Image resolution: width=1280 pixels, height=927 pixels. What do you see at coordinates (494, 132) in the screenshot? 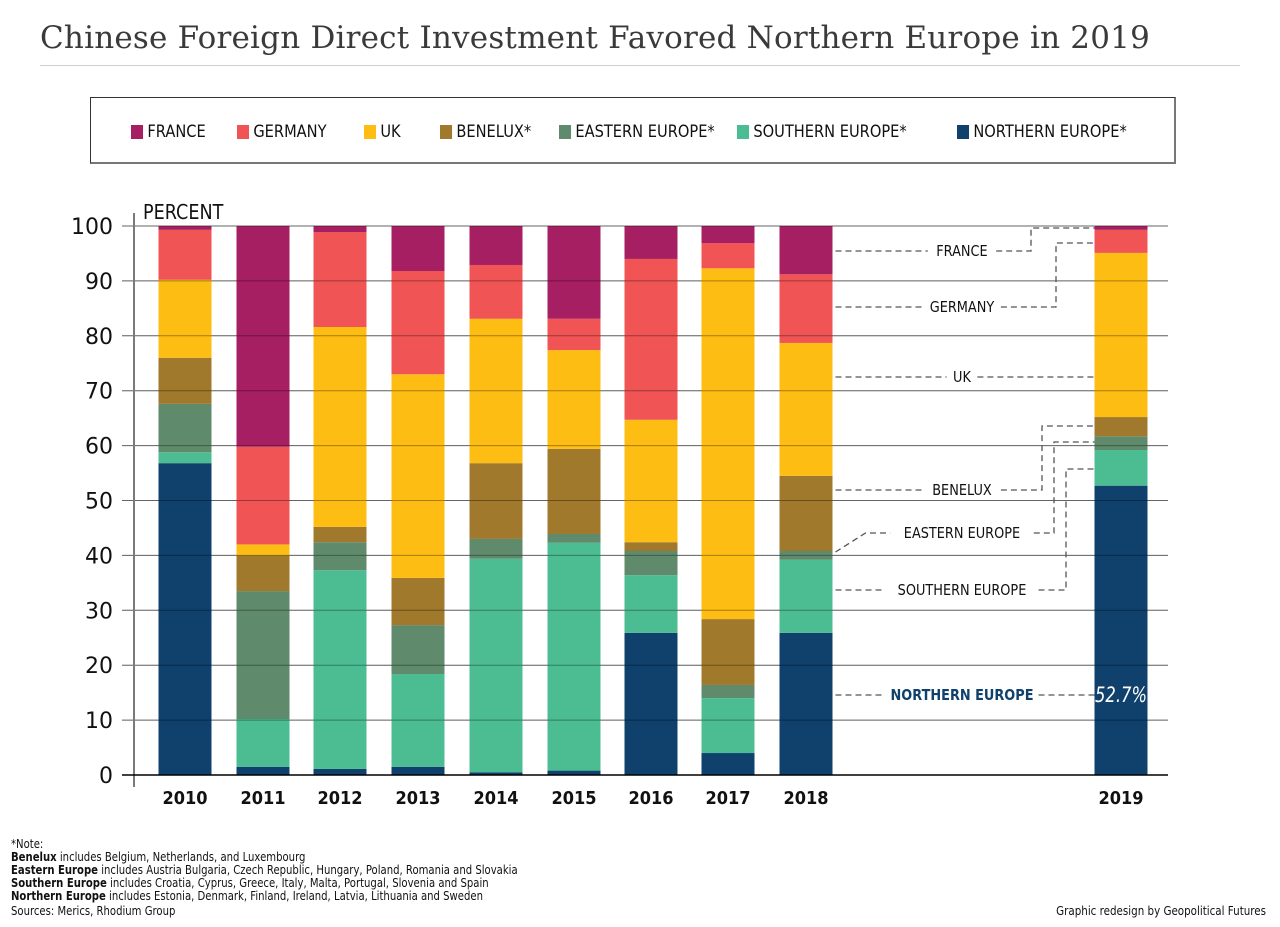
I see `legend-label-benelux: BENELUX*` at bounding box center [494, 132].